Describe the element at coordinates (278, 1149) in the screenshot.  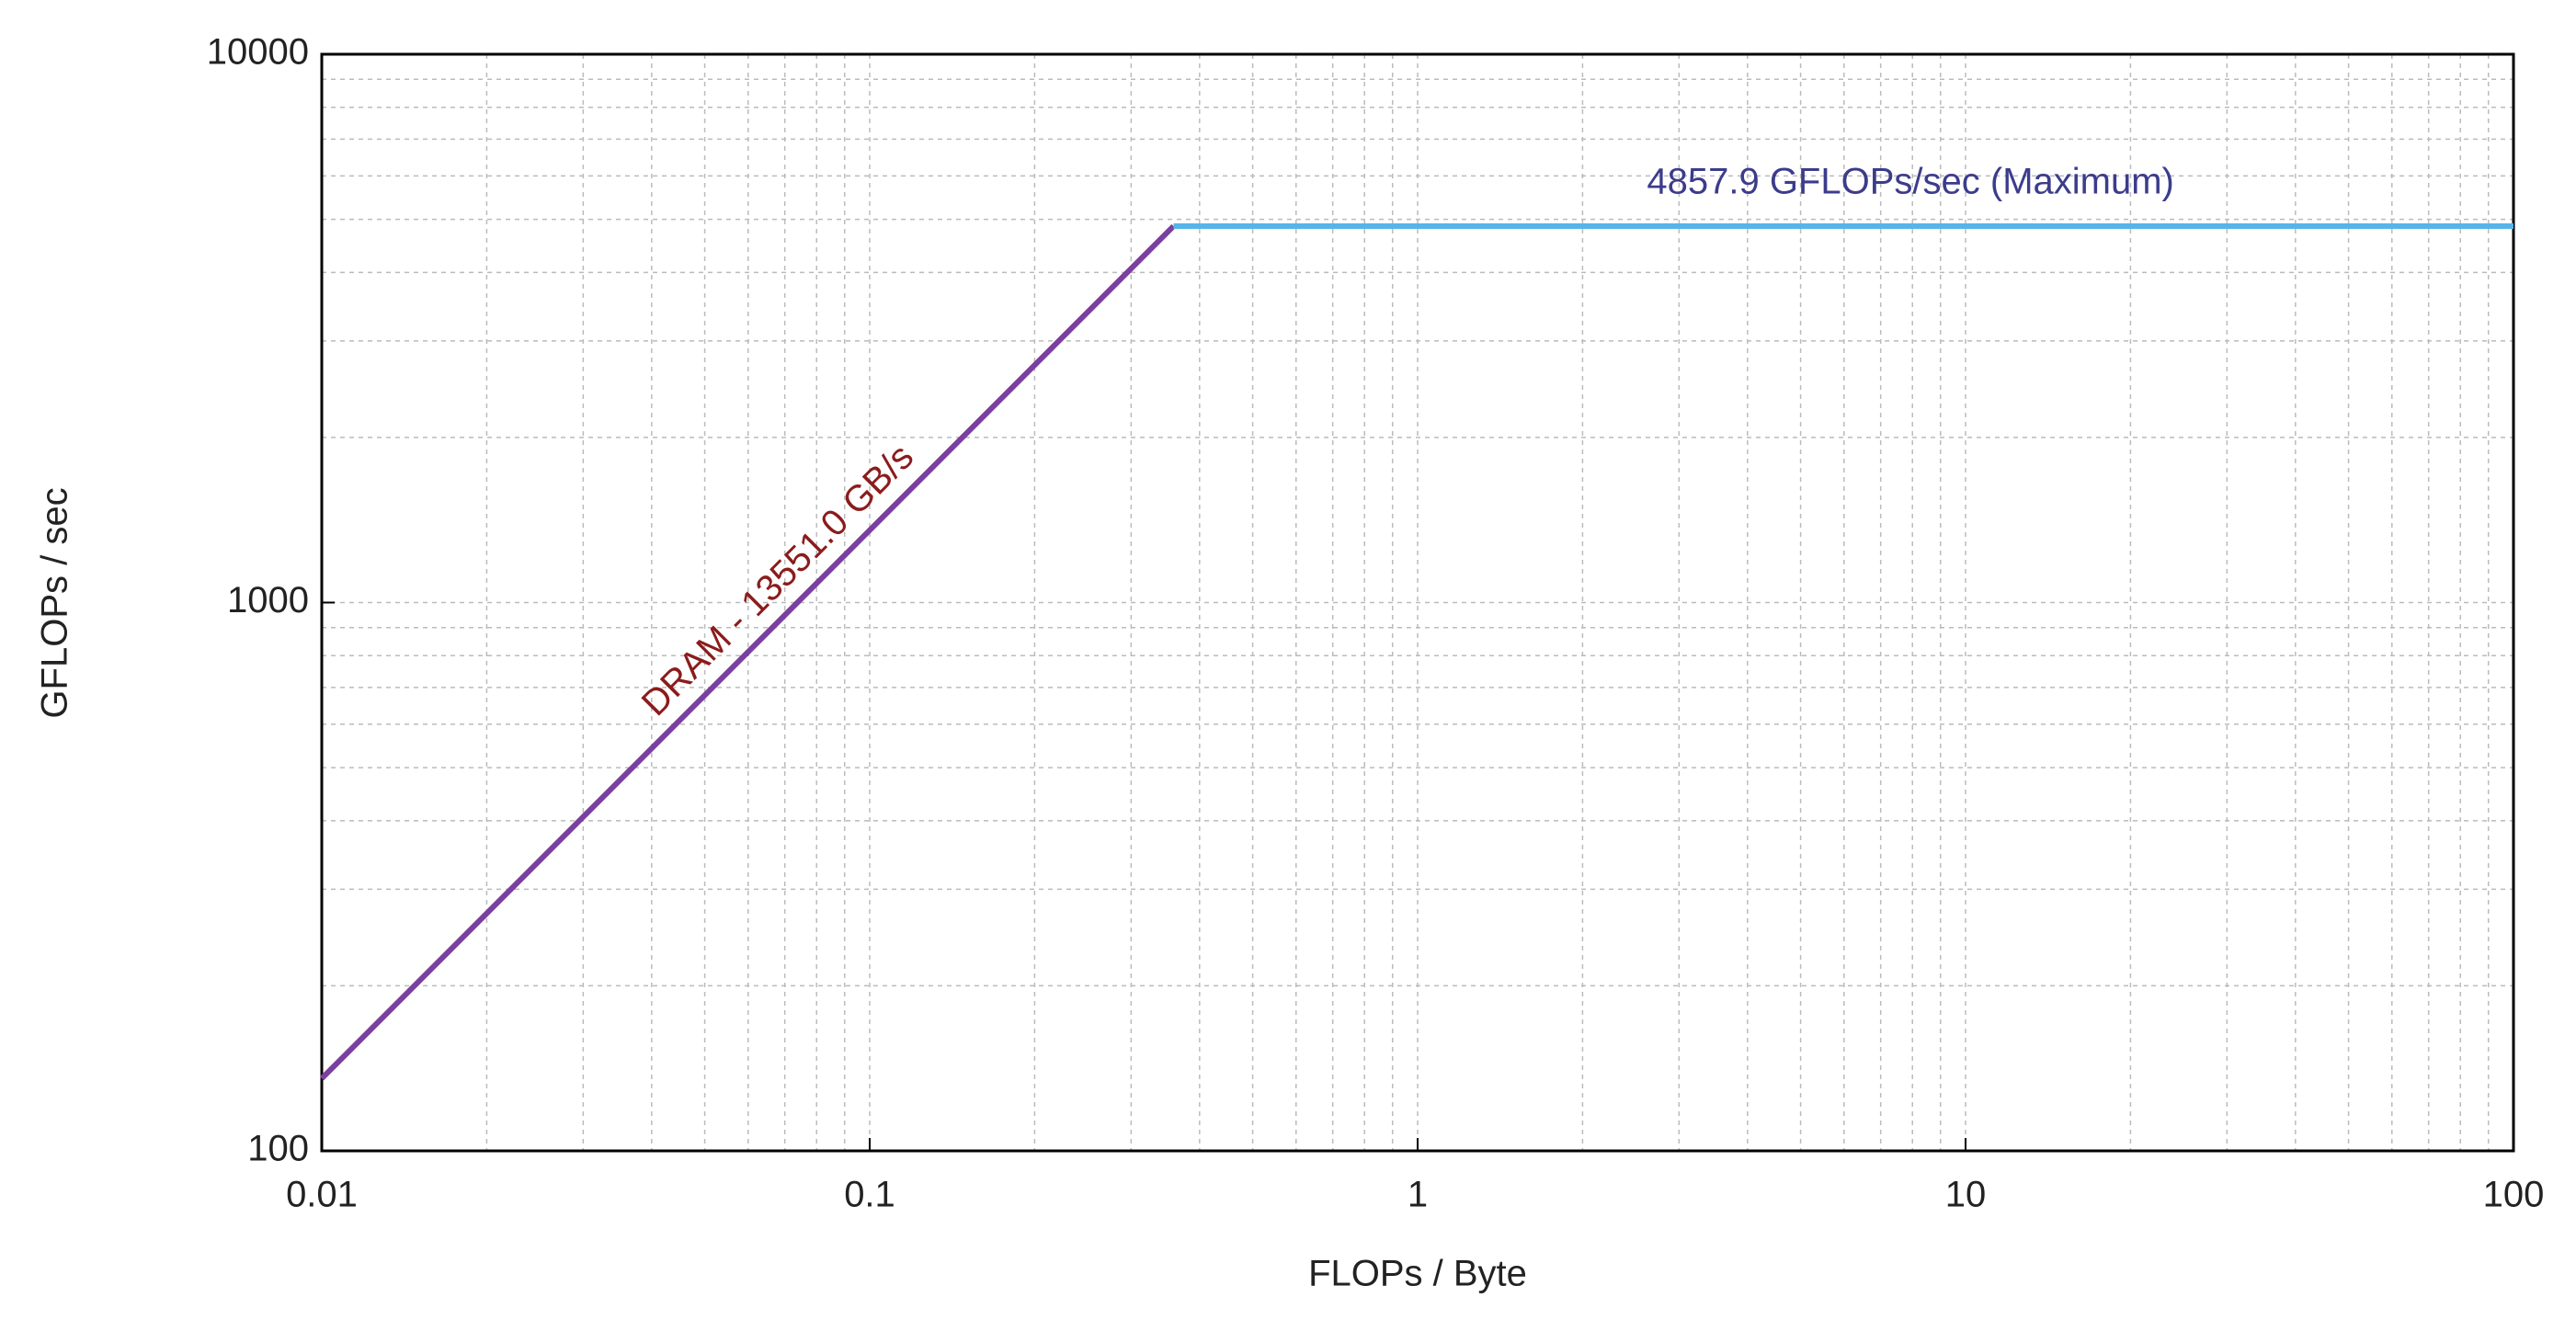
I see `y-tick-label: 100` at that location.